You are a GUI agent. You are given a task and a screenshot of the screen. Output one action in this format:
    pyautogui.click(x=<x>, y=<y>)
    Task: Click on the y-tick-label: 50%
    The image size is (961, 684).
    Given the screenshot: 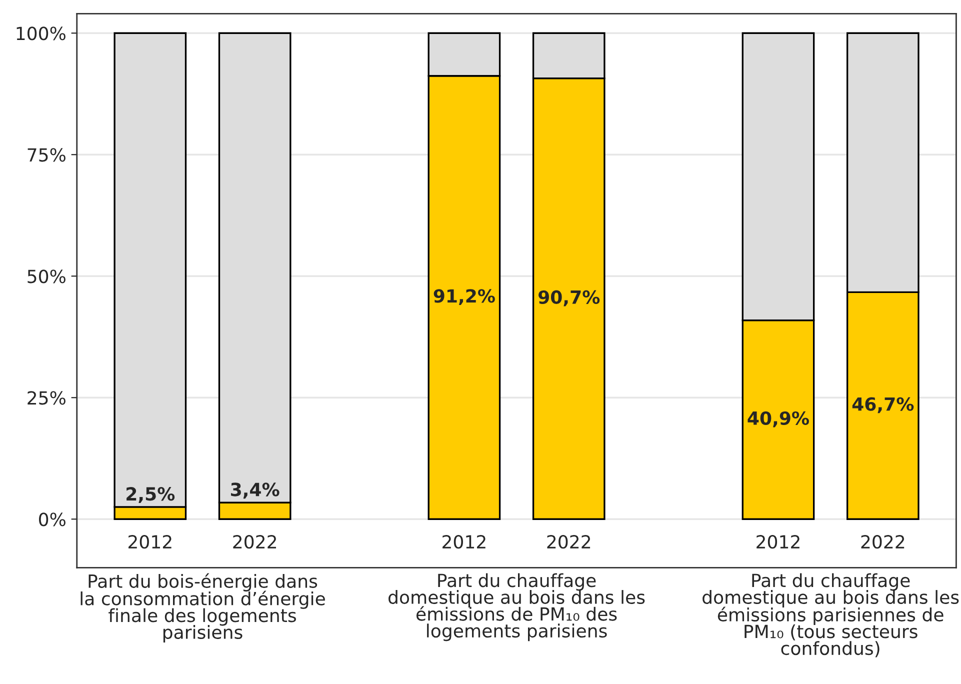 What is the action you would take?
    pyautogui.click(x=47, y=277)
    